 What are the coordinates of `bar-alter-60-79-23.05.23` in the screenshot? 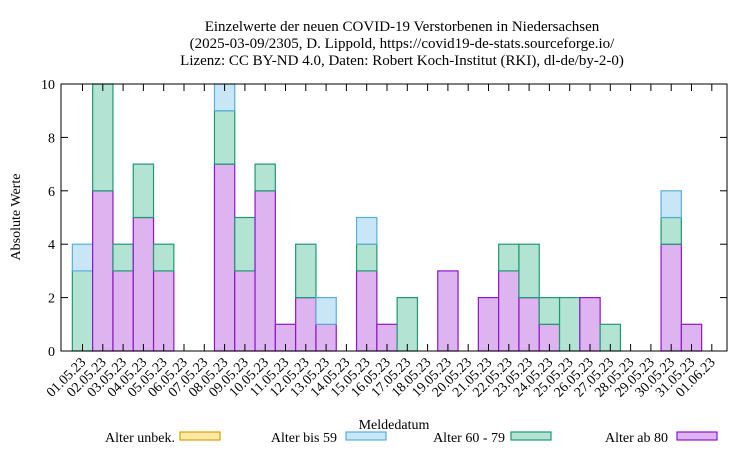 It's located at (529, 271).